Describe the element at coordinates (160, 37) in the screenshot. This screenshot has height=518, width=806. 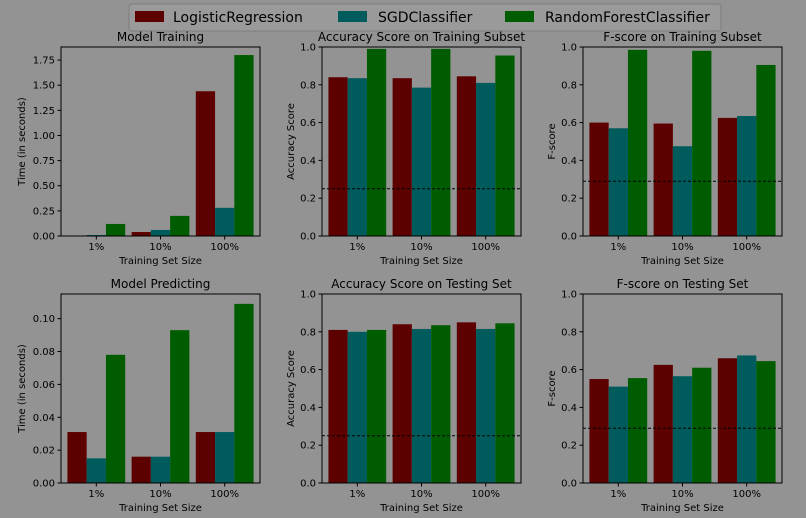
I see `chart-title: Model Training` at that location.